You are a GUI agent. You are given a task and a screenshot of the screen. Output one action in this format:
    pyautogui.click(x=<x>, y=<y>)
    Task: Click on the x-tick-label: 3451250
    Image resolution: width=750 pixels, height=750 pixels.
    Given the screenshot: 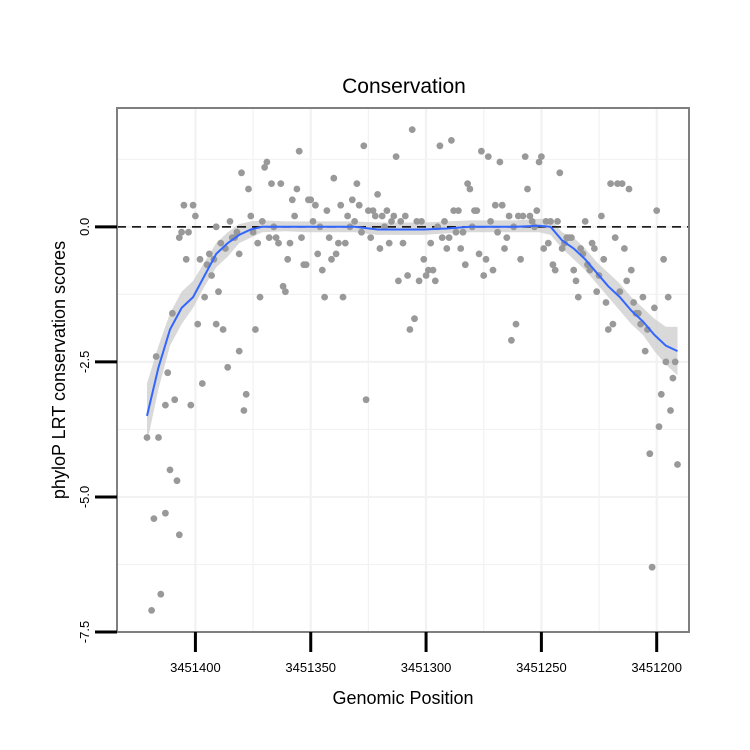 What is the action you would take?
    pyautogui.click(x=541, y=667)
    